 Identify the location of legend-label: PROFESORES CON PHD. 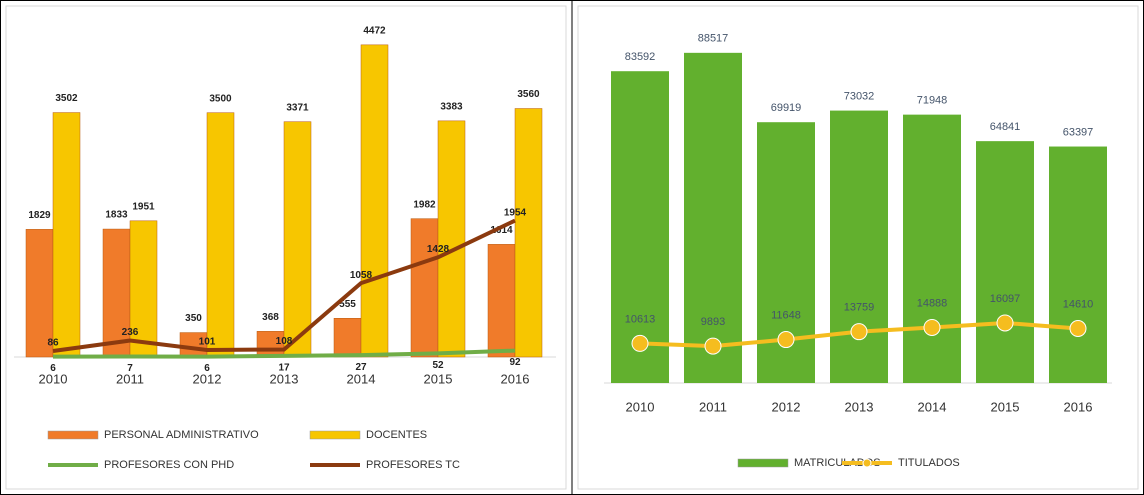
(169, 465).